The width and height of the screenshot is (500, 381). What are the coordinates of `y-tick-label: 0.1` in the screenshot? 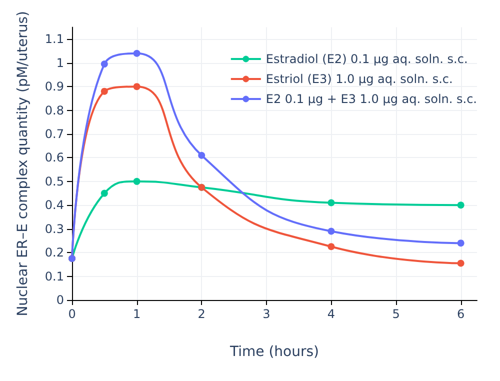 It's located at (54, 276).